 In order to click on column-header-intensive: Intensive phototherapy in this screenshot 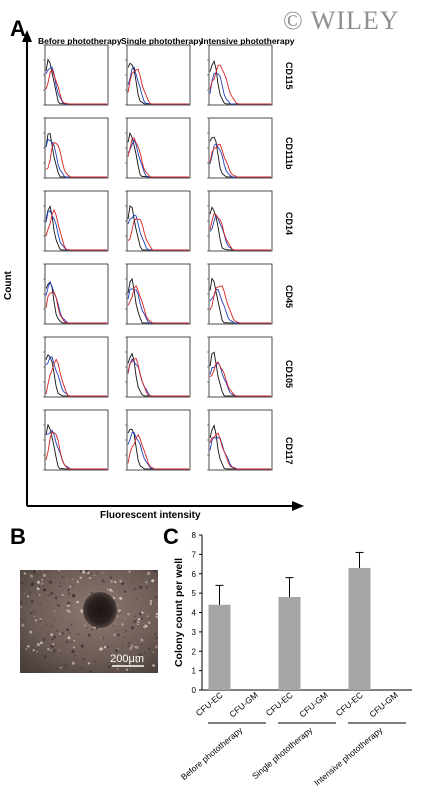, I will do `click(248, 41)`.